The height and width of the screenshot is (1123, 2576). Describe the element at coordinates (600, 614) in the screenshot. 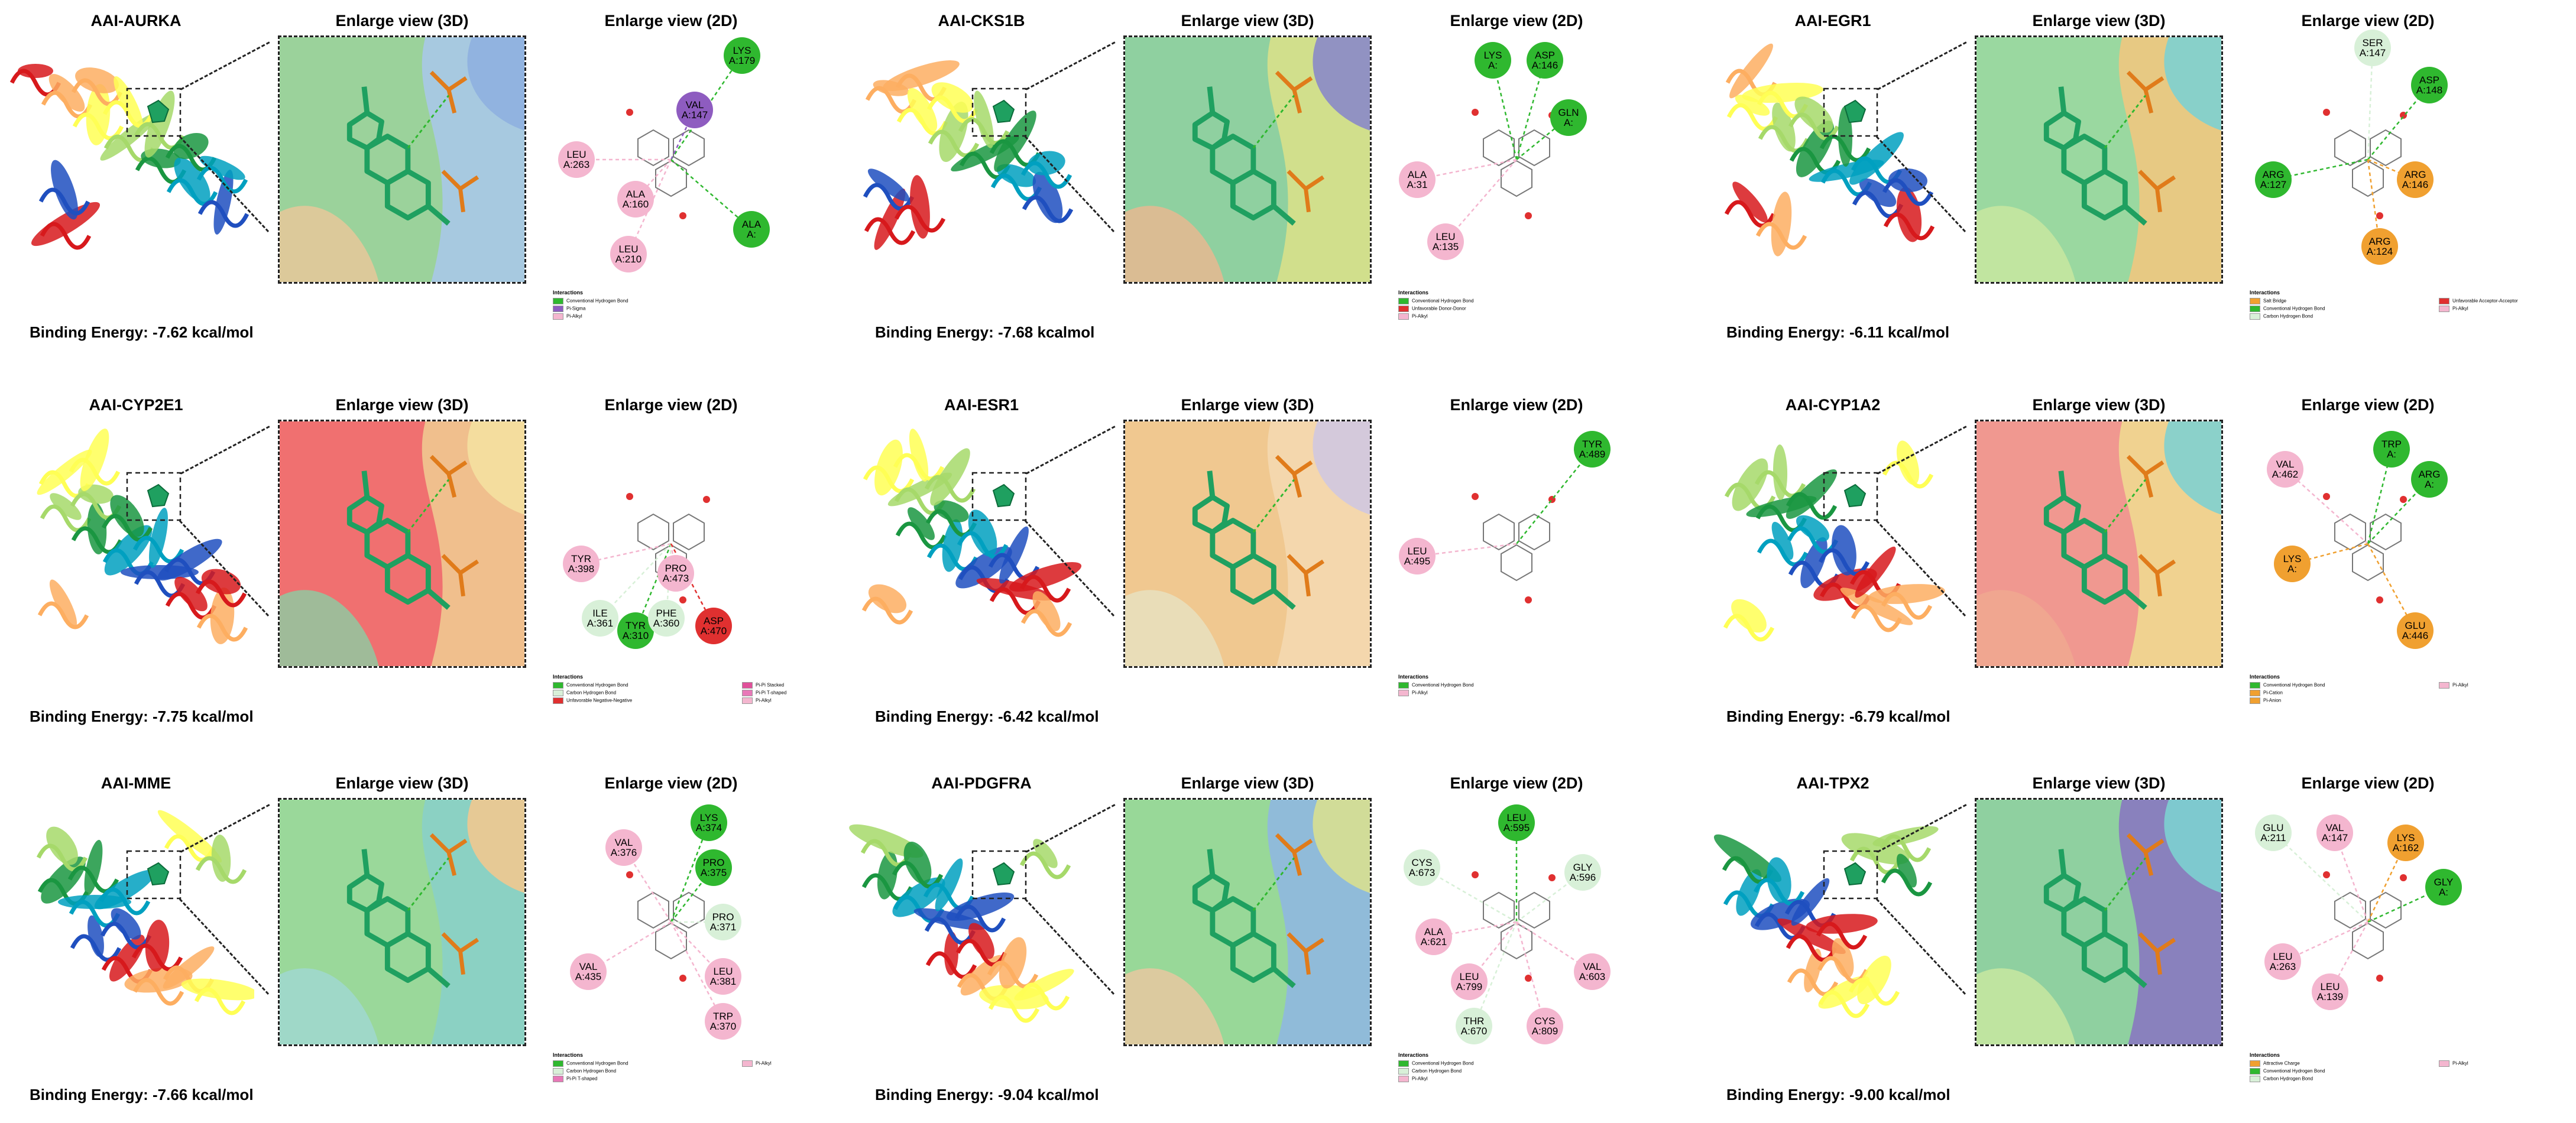

I see `residue-name: ILE` at that location.